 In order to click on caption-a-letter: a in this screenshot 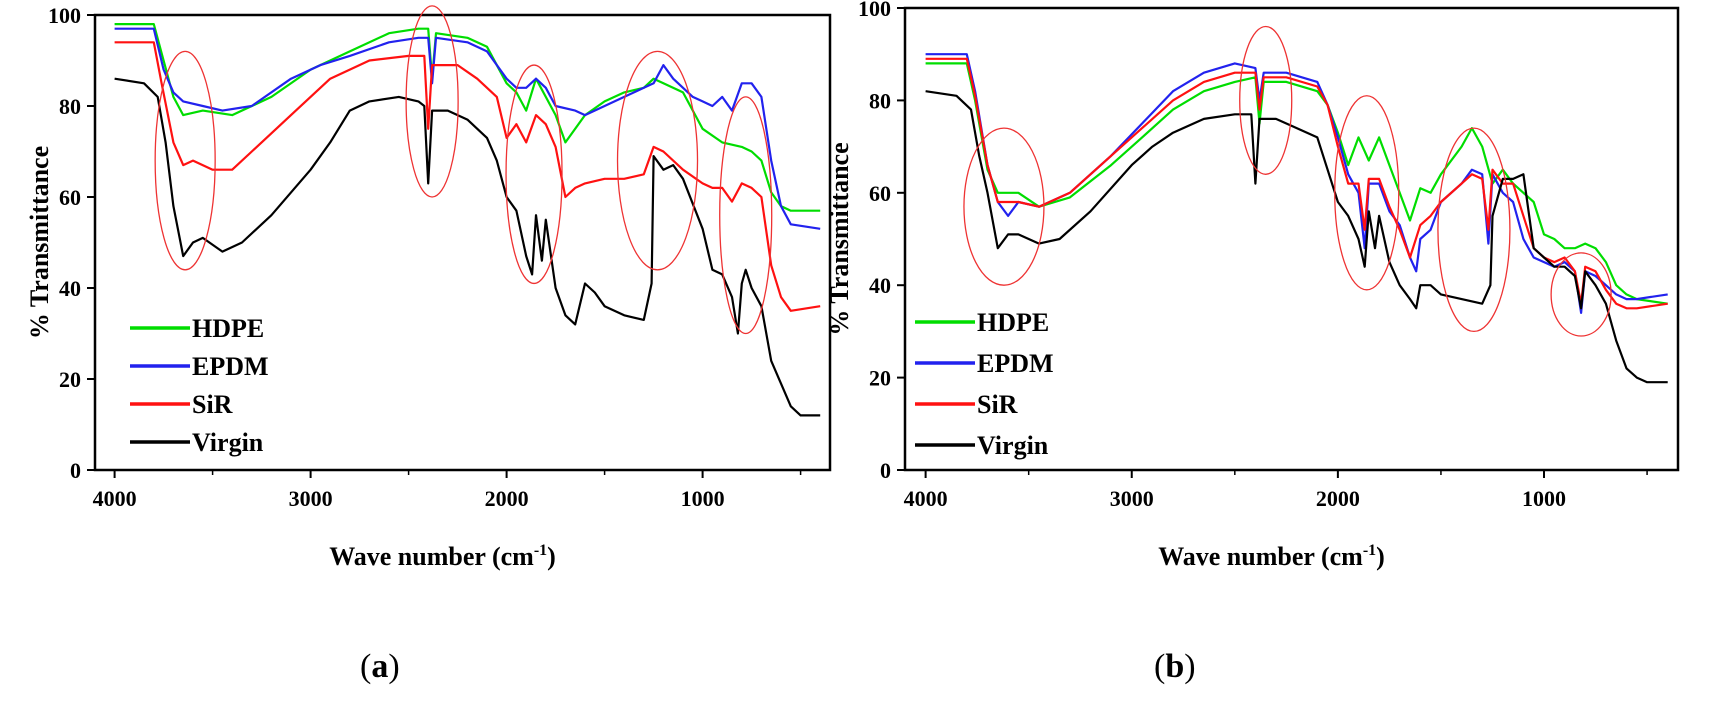, I will do `click(380, 666)`.